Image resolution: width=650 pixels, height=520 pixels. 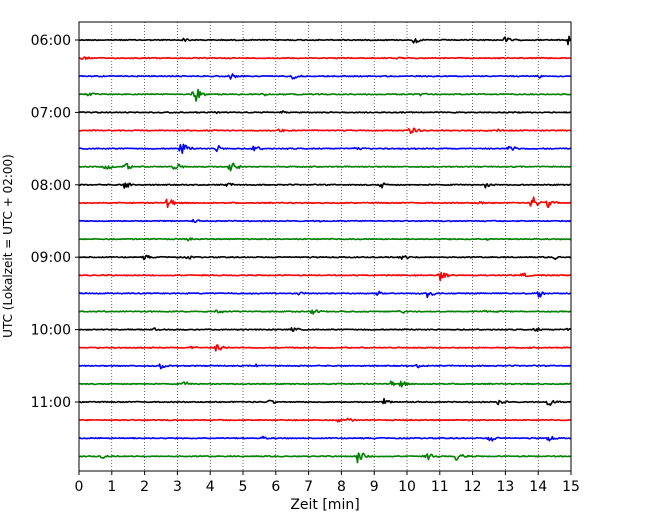 I want to click on x-tick-label: 0, so click(x=79, y=487).